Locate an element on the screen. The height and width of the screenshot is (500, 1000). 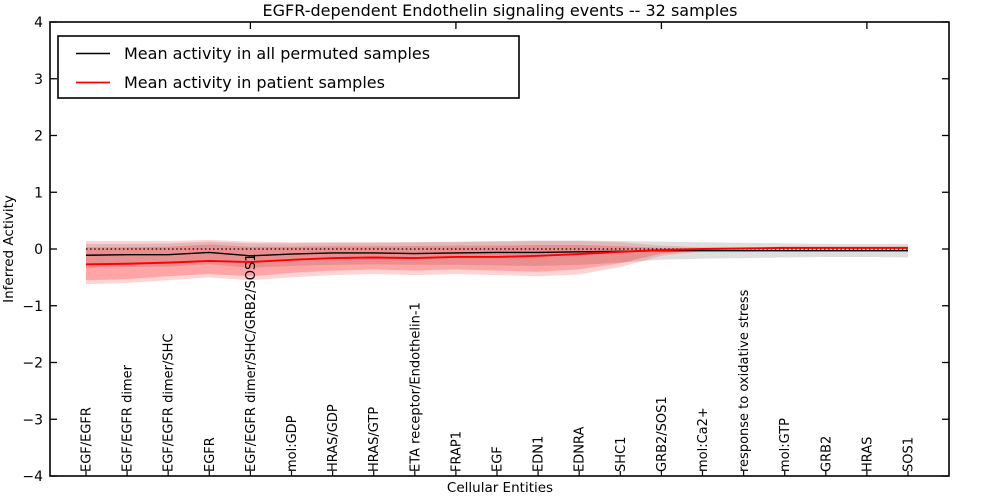
x-tick-label: GRB2 is located at coordinates (826, 454).